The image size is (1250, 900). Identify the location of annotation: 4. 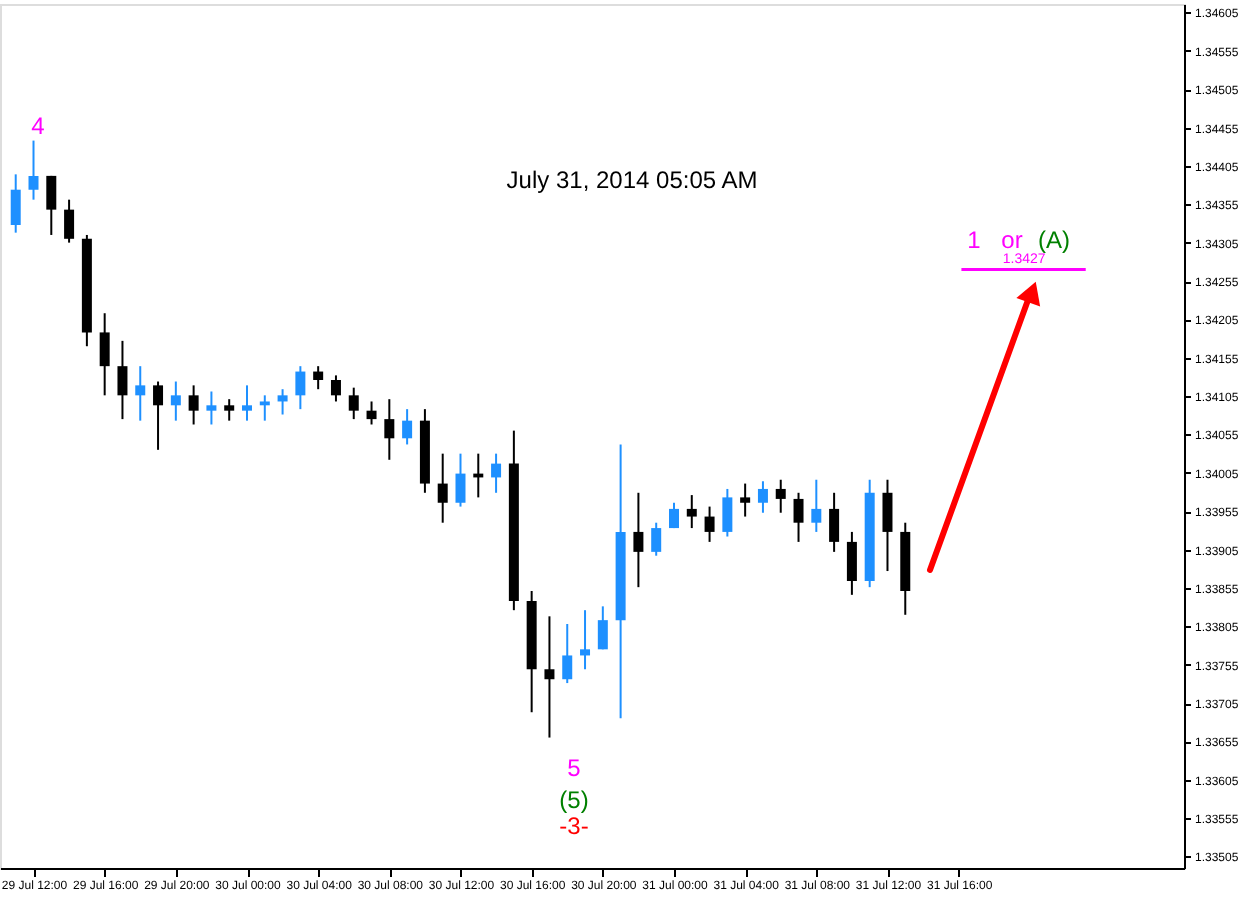
(38, 126).